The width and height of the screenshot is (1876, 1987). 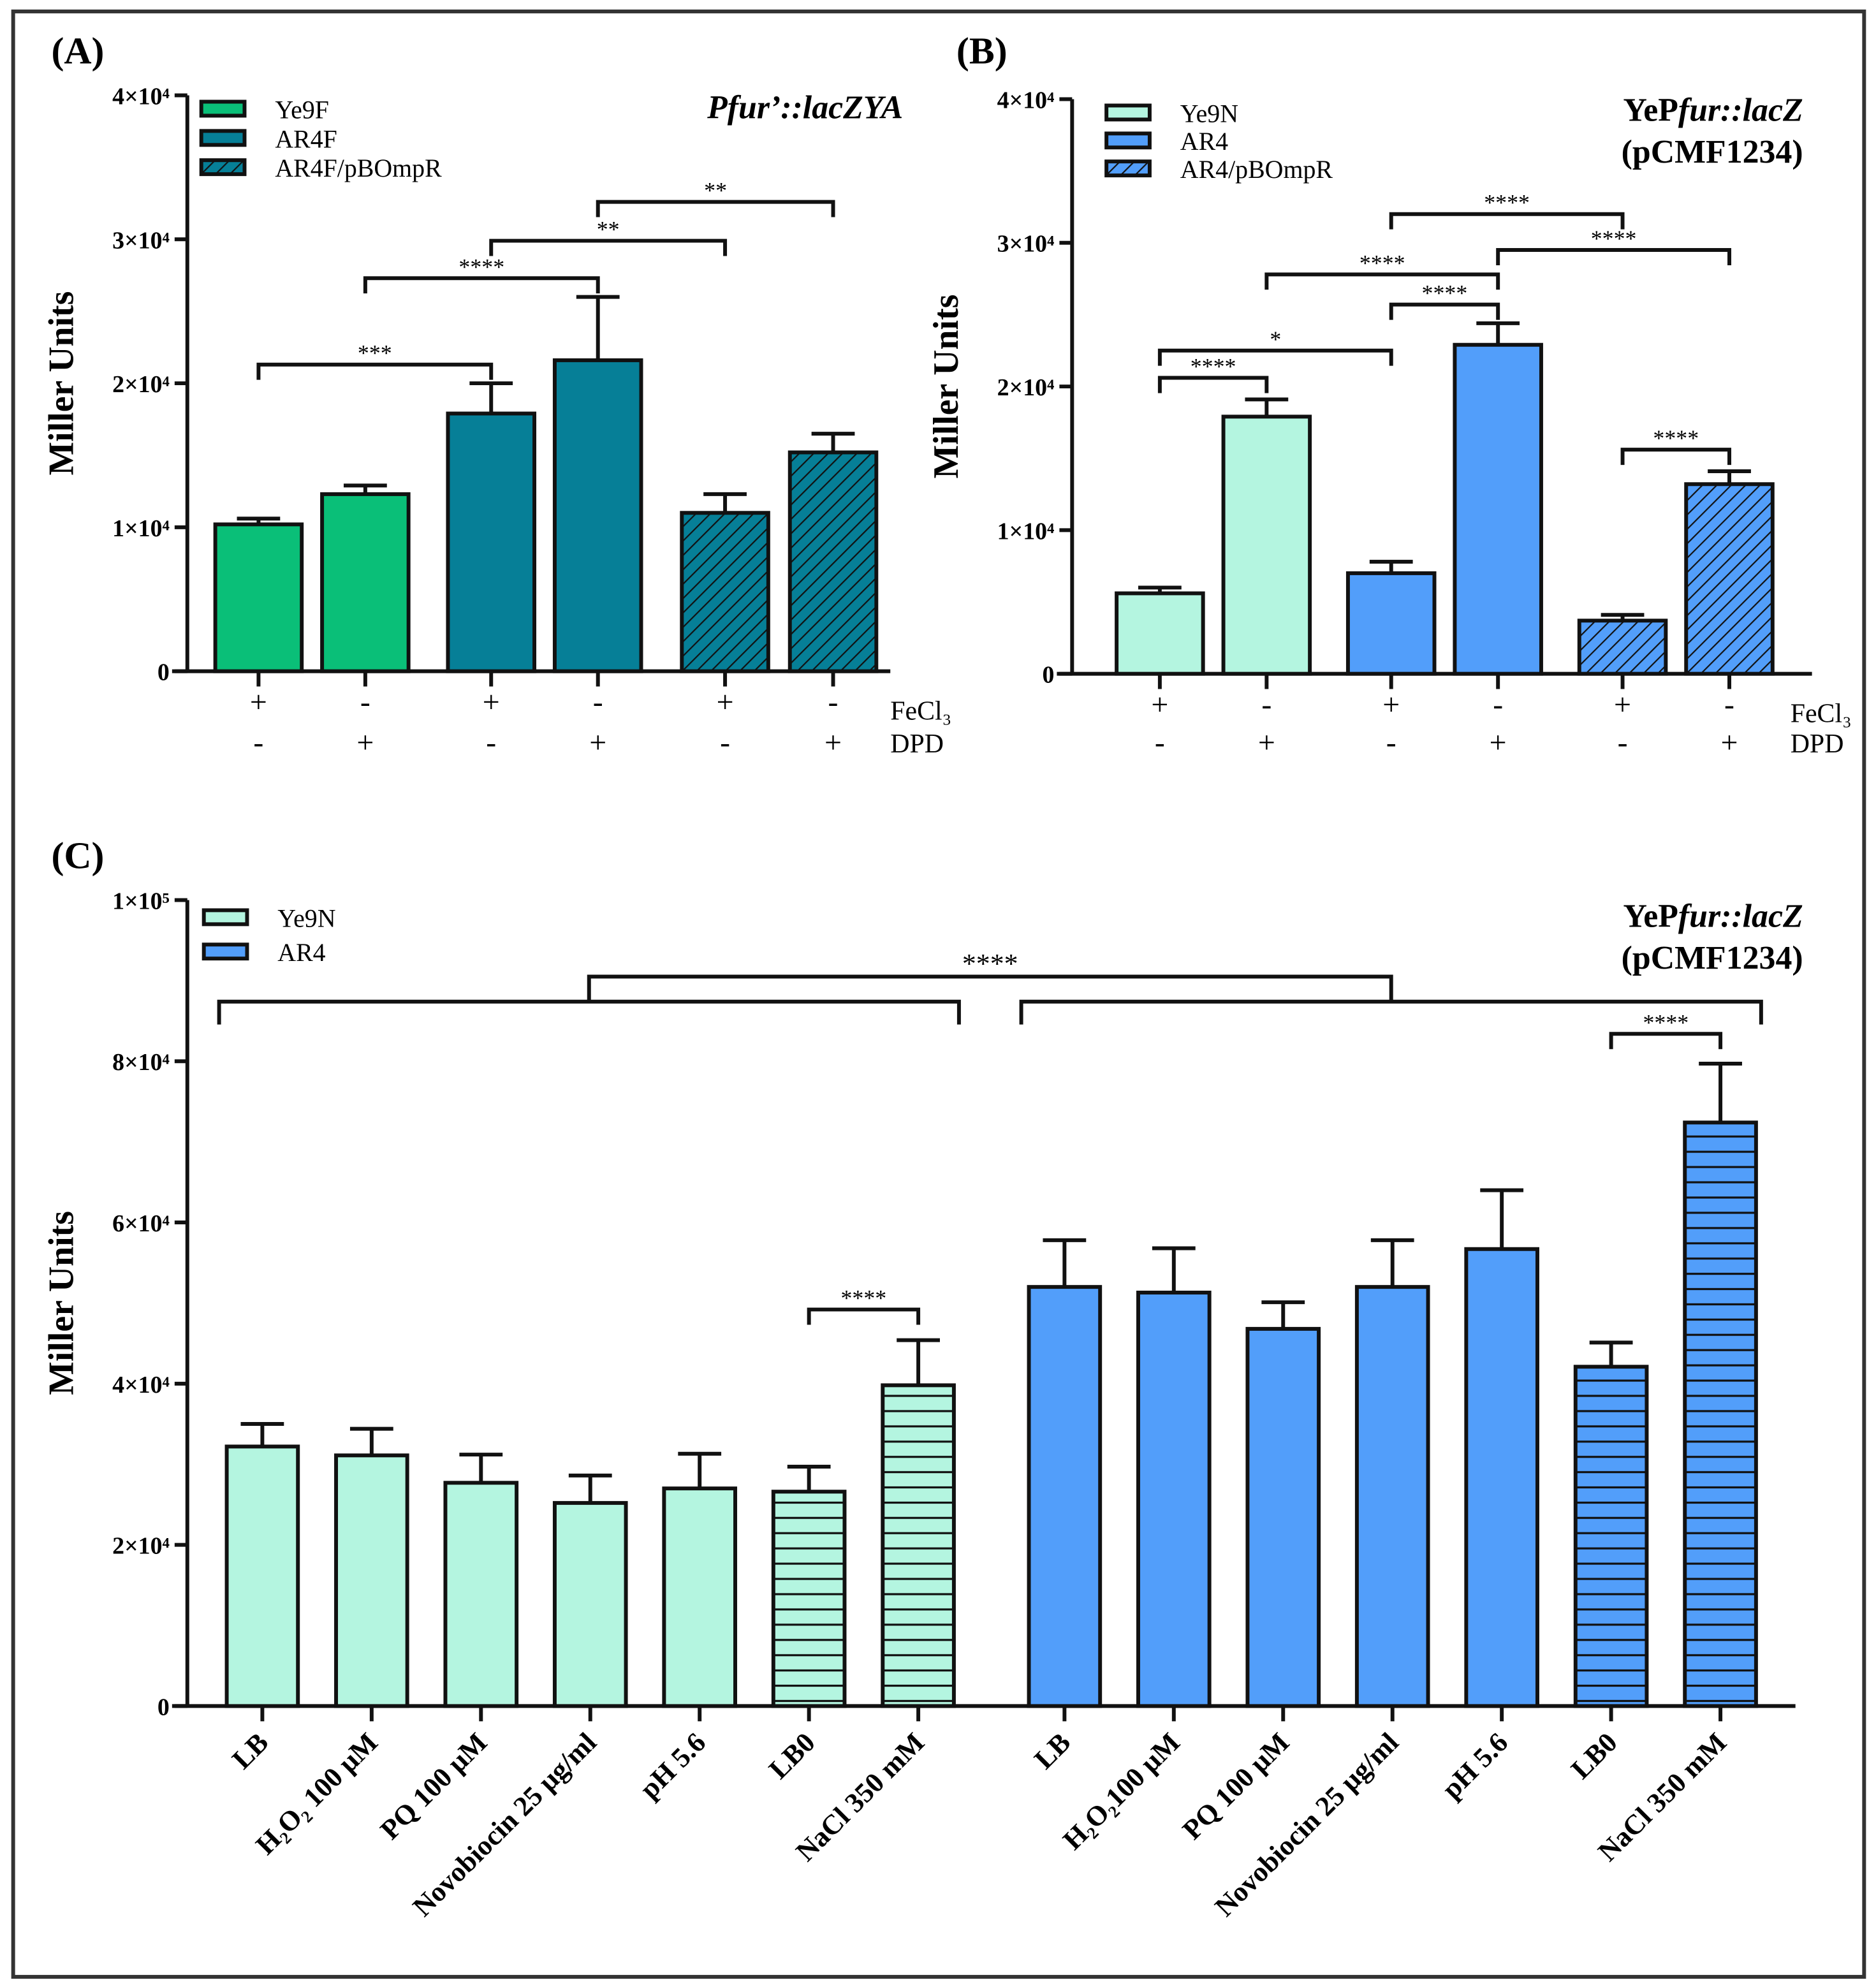 What do you see at coordinates (1256, 169) in the screenshot?
I see `legend-label: AR4/pBOmpR` at bounding box center [1256, 169].